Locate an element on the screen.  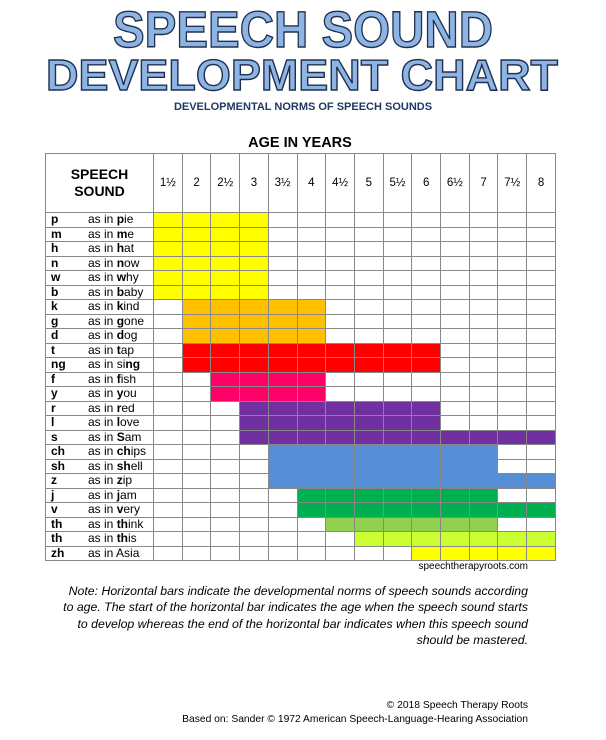
word-target-sound: ch is located at coordinates (123, 451).